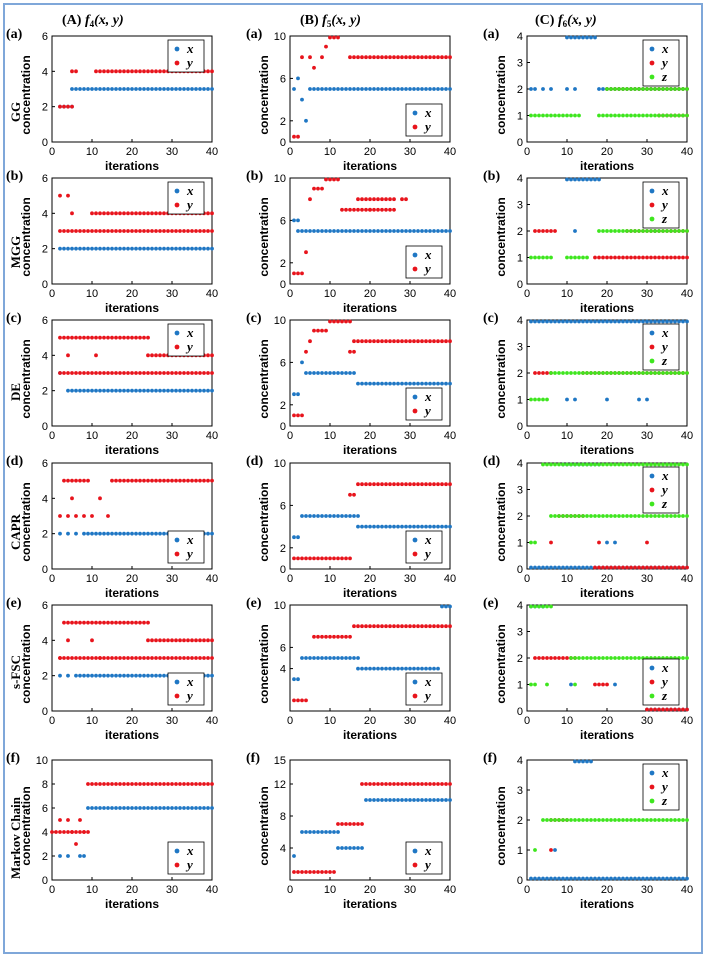 Image resolution: width=708 pixels, height=959 pixels. I want to click on legend-marker-x, so click(177, 851).